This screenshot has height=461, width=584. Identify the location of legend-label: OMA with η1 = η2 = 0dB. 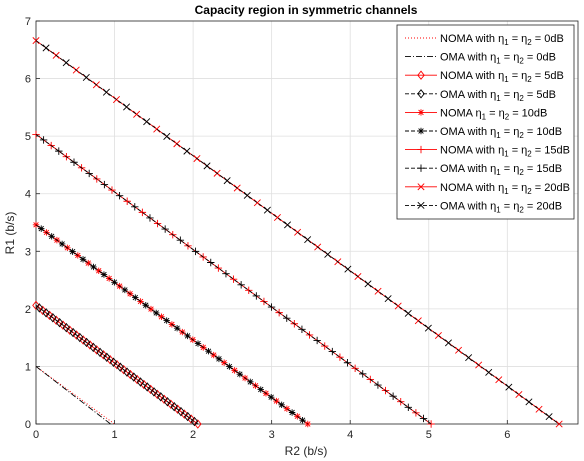
(498, 59).